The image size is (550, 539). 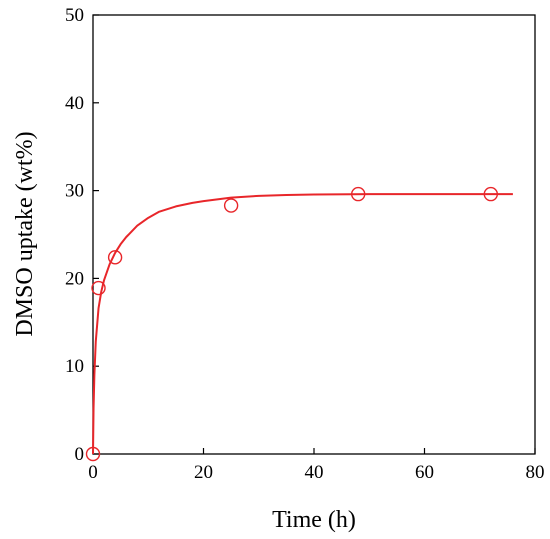 I want to click on y-tick-label: 20, so click(x=74, y=278).